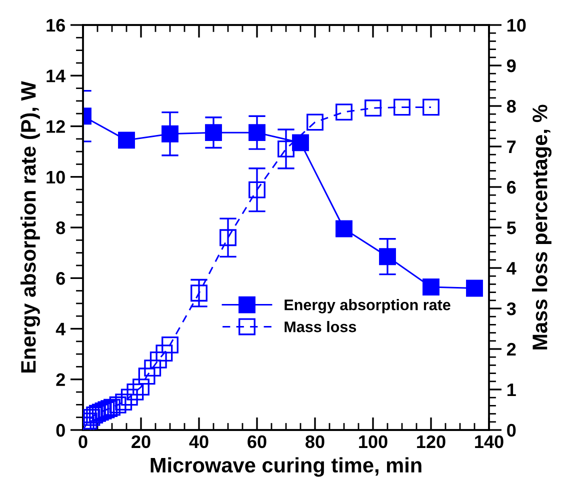 This screenshot has height=497, width=563. Describe the element at coordinates (55, 25) in the screenshot. I see `y-tick-label: 16` at that location.